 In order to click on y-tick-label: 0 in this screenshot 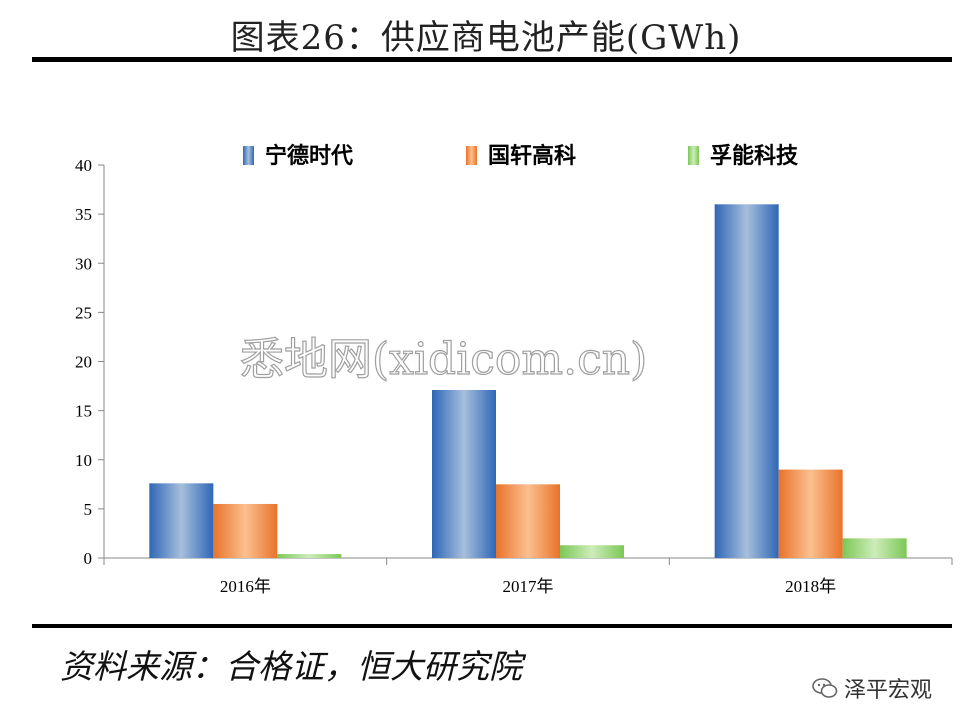, I will do `click(88, 558)`.